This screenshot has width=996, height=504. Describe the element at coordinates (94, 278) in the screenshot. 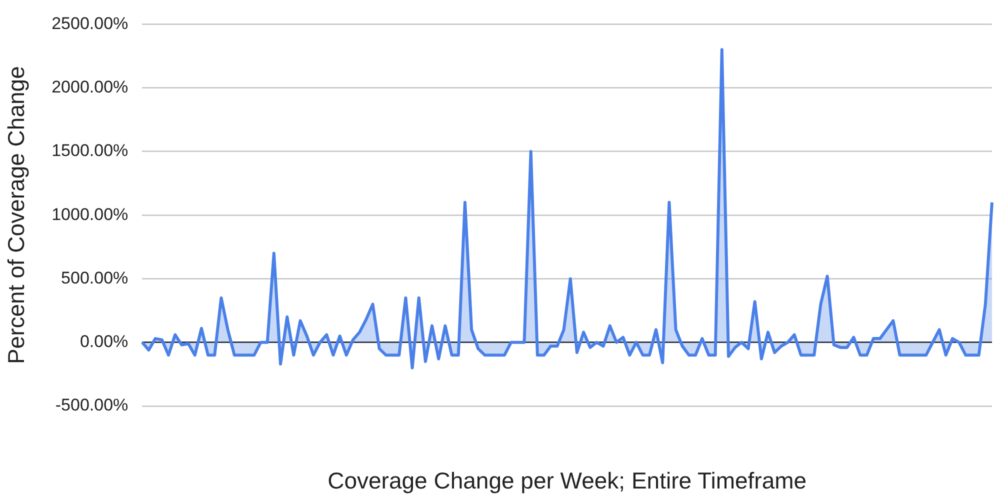

I see `y-tick-label: 500.00%` at that location.